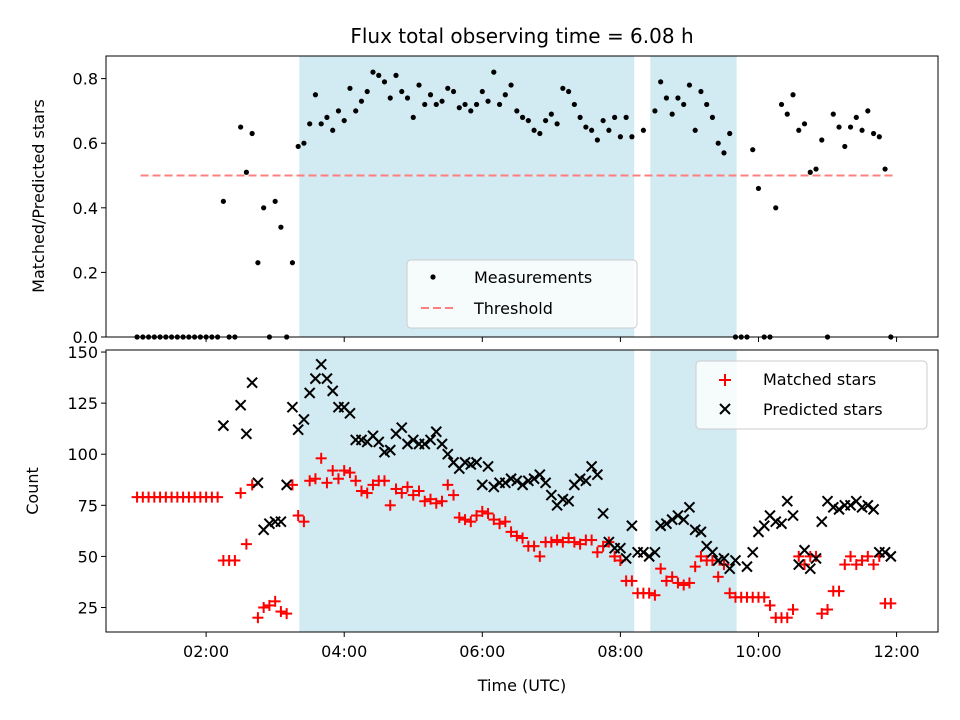 Image resolution: width=960 pixels, height=720 pixels. I want to click on top-y-tick-label-0: 0.0, so click(85, 337).